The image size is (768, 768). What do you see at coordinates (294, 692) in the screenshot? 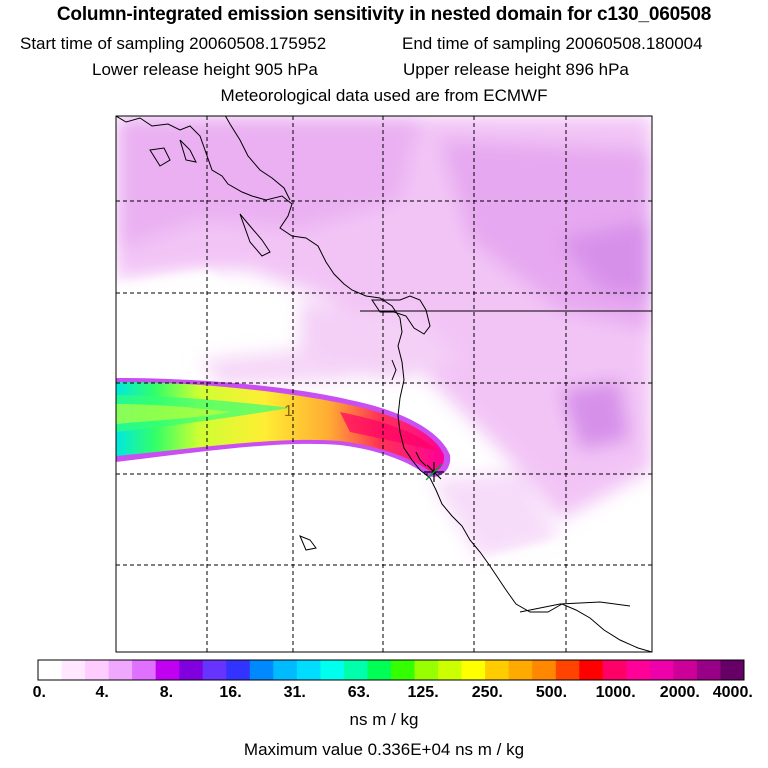
I see `colorbar-tick-label: 31.` at bounding box center [294, 692].